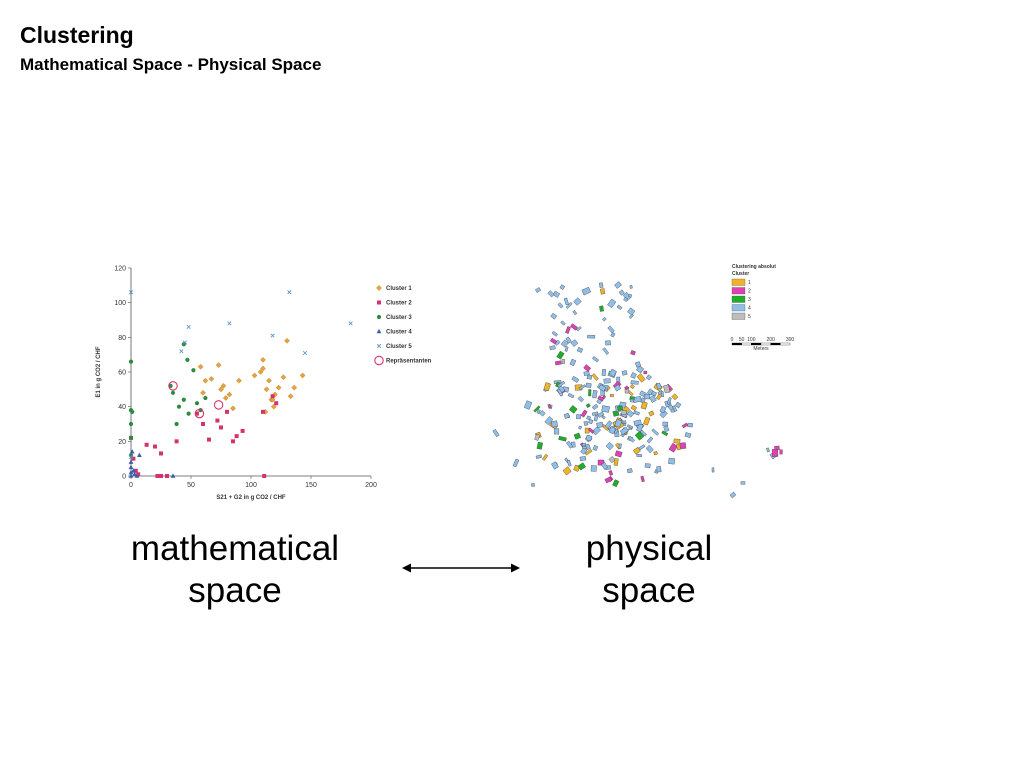 This screenshot has width=1024, height=768. I want to click on scatter-points, so click(240, 384).